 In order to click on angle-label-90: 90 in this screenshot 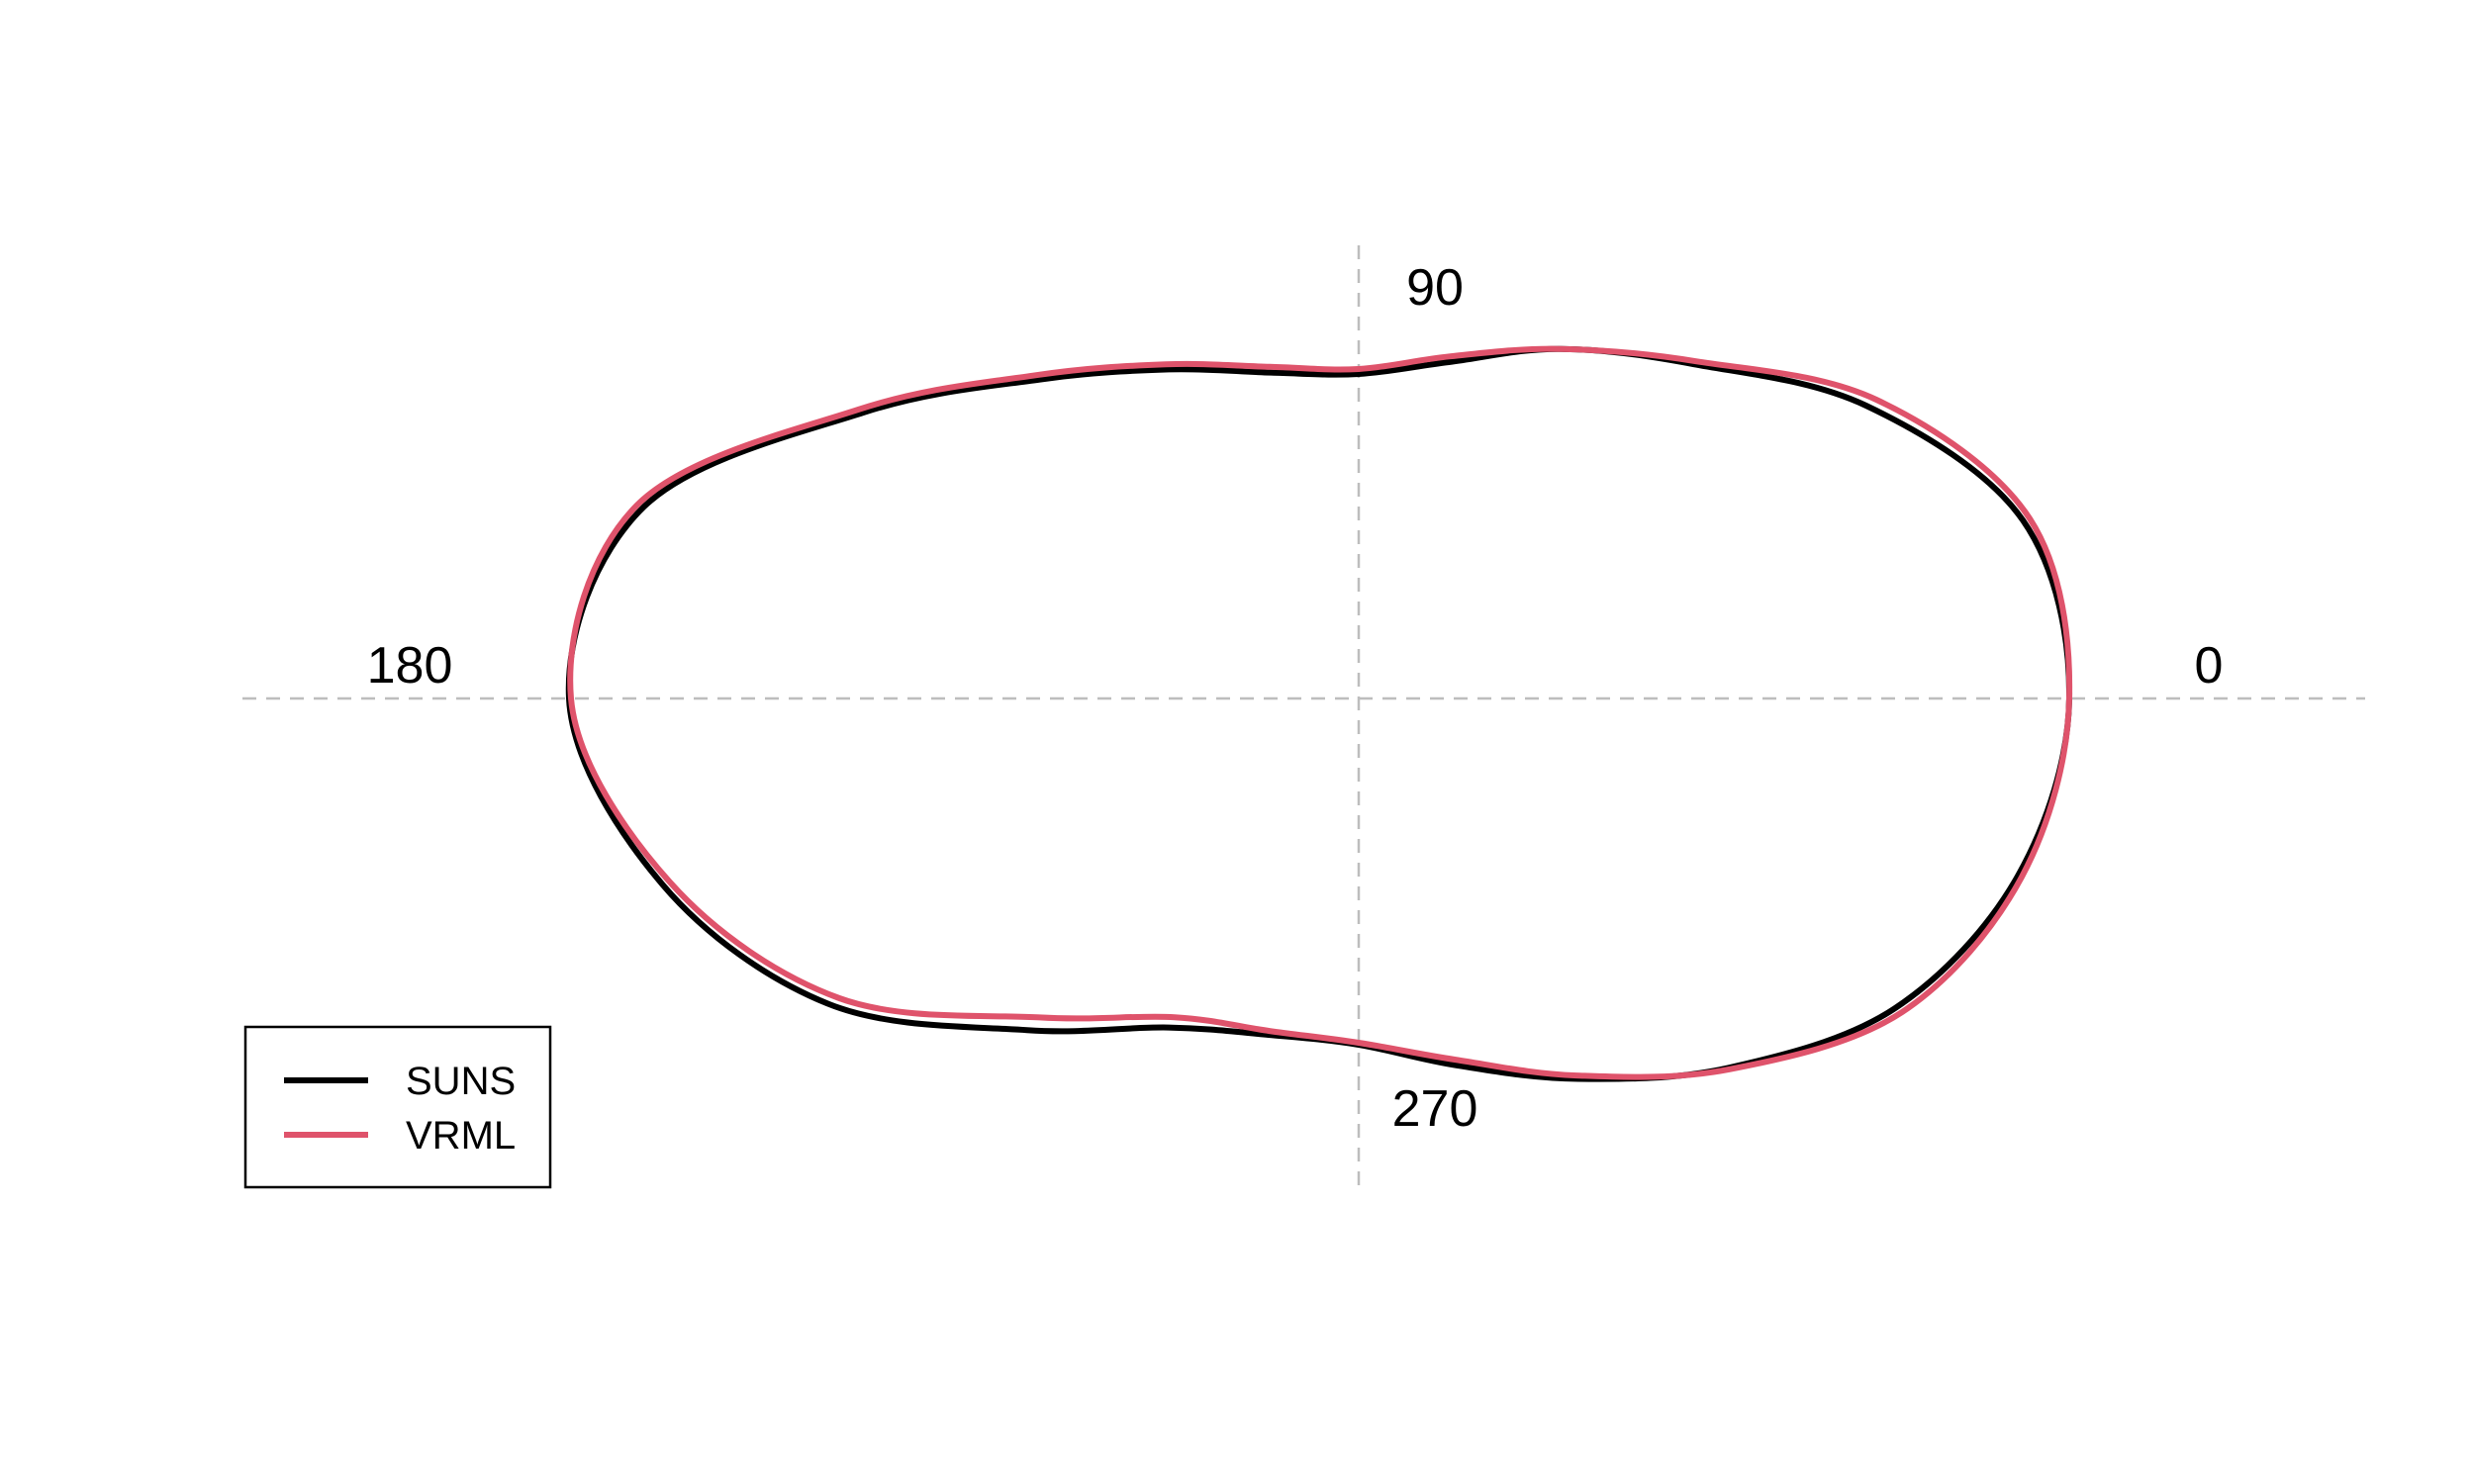, I will do `click(1435, 288)`.